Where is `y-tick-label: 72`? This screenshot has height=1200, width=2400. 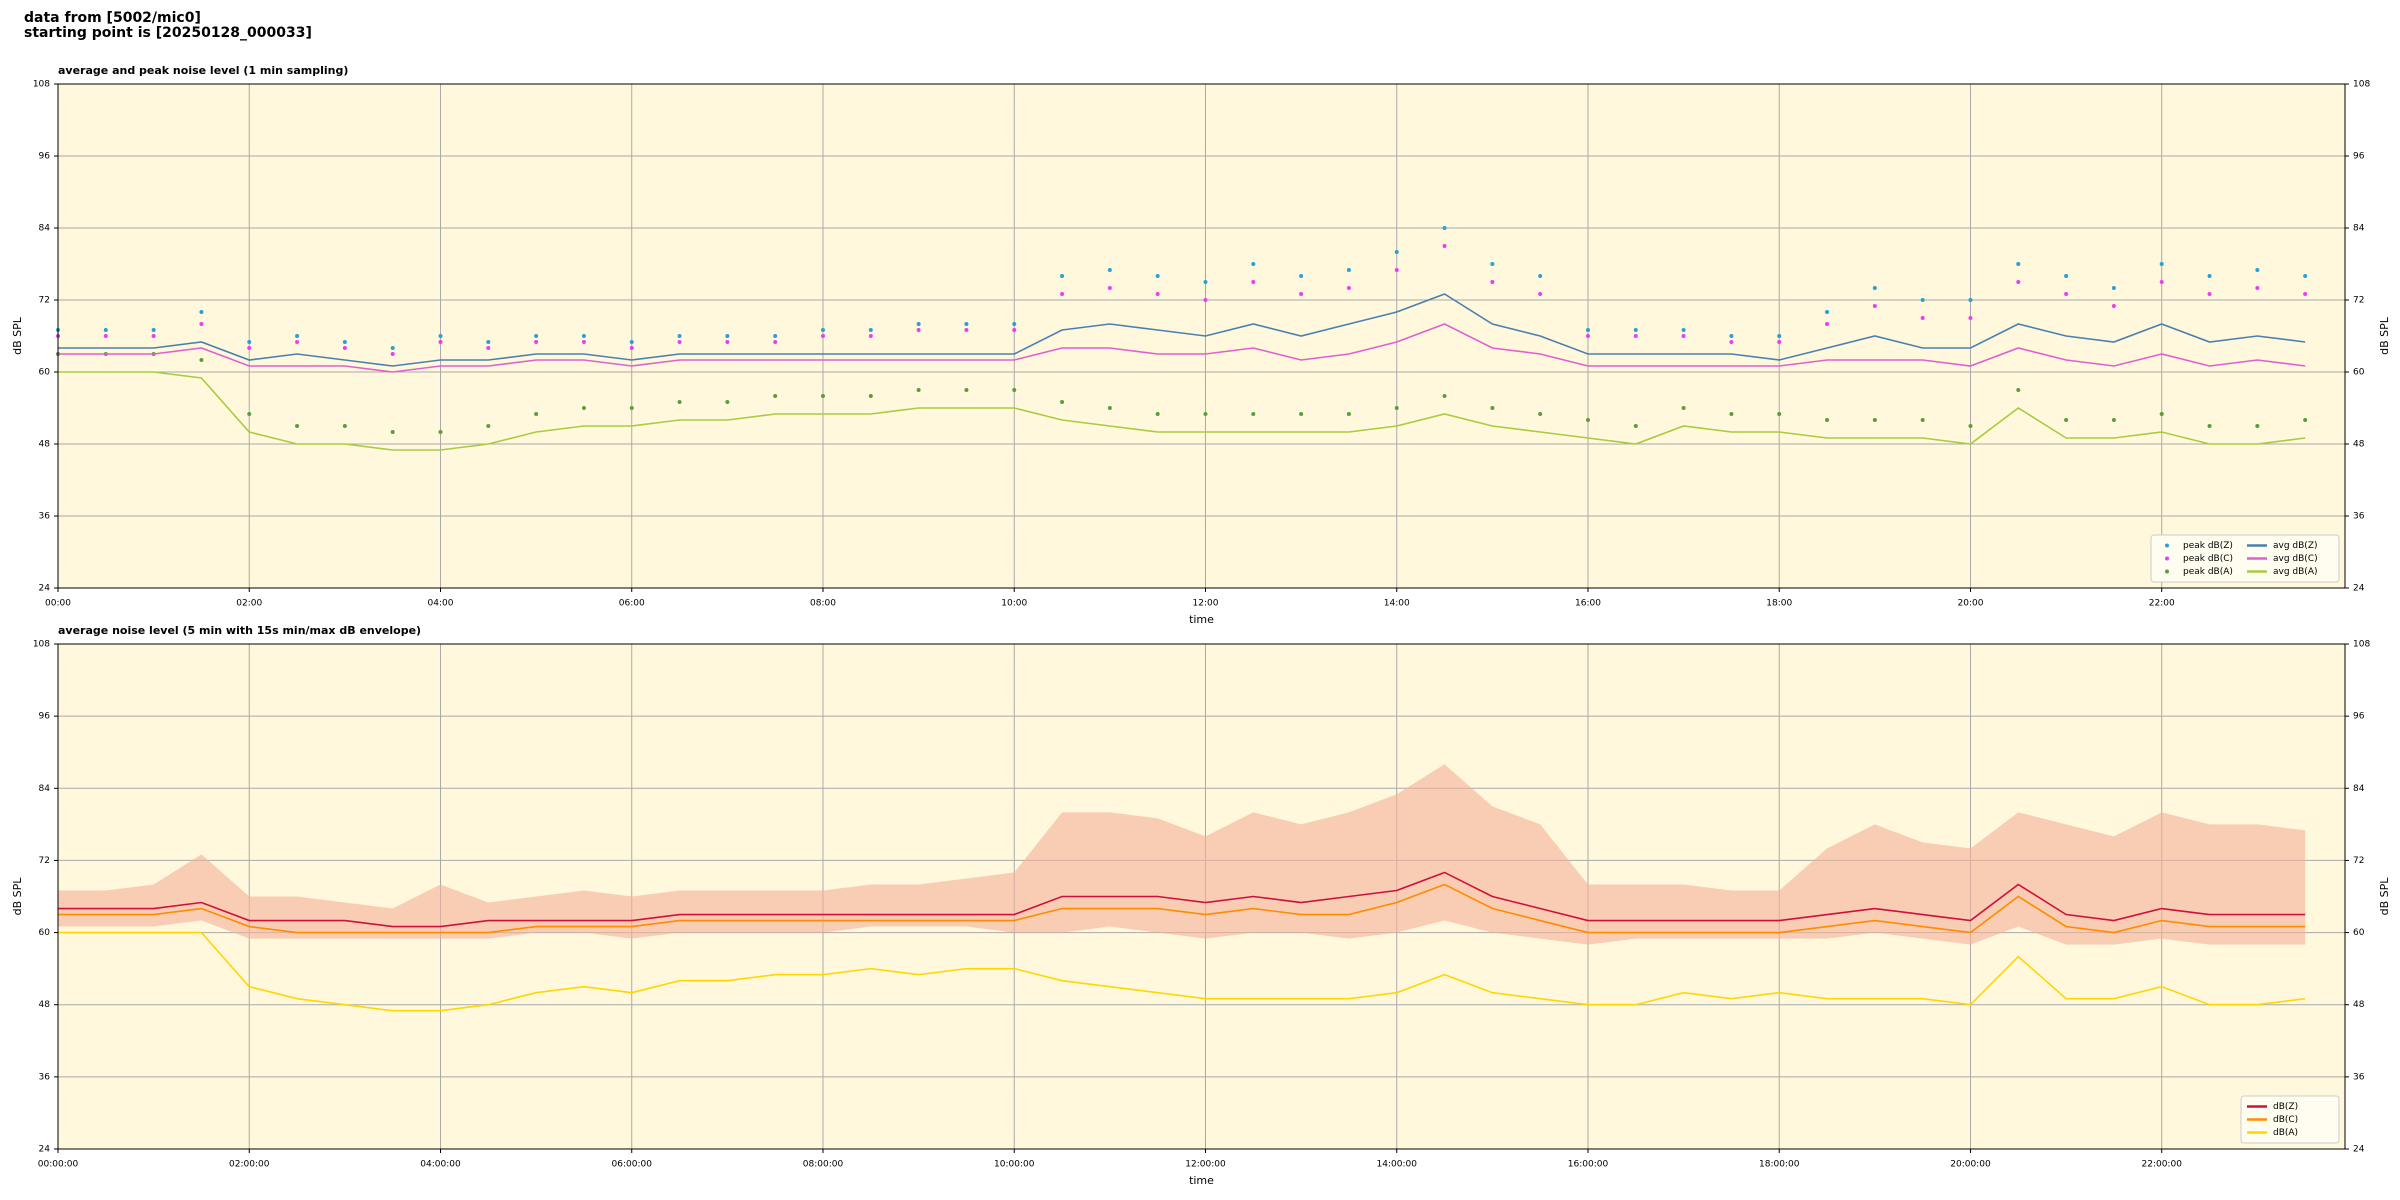 y-tick-label: 72 is located at coordinates (2358, 861).